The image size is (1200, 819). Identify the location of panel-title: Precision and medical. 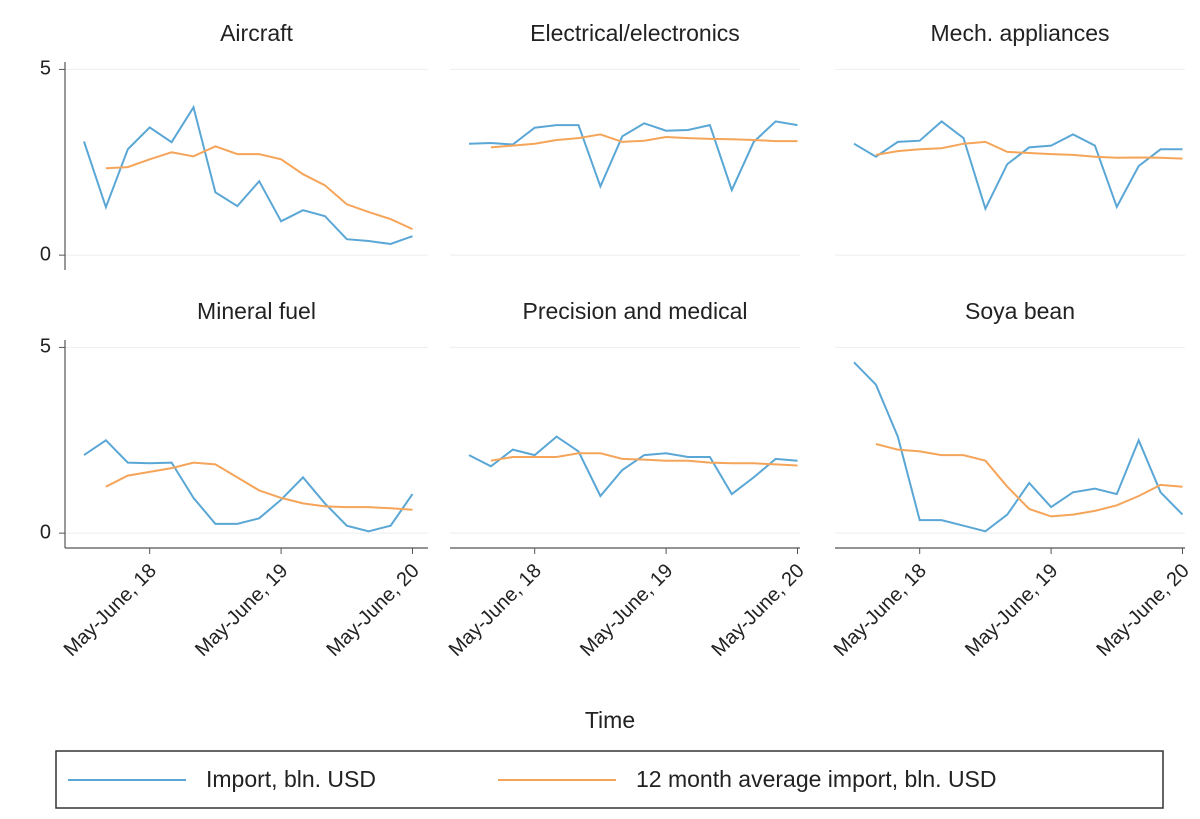
(634, 311).